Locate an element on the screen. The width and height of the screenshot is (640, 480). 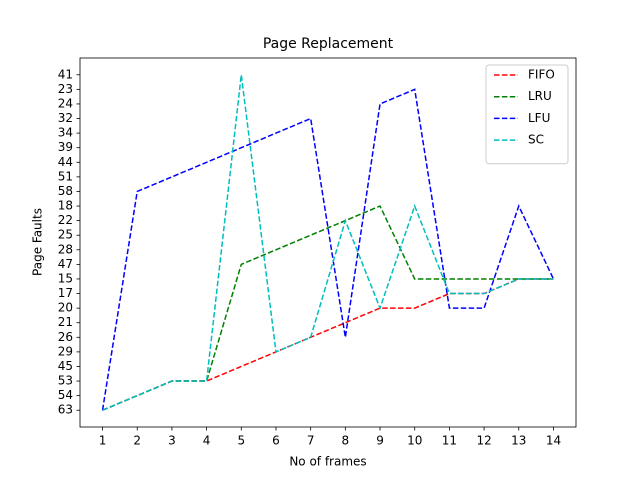
y-tick-label: 63 is located at coordinates (65, 410).